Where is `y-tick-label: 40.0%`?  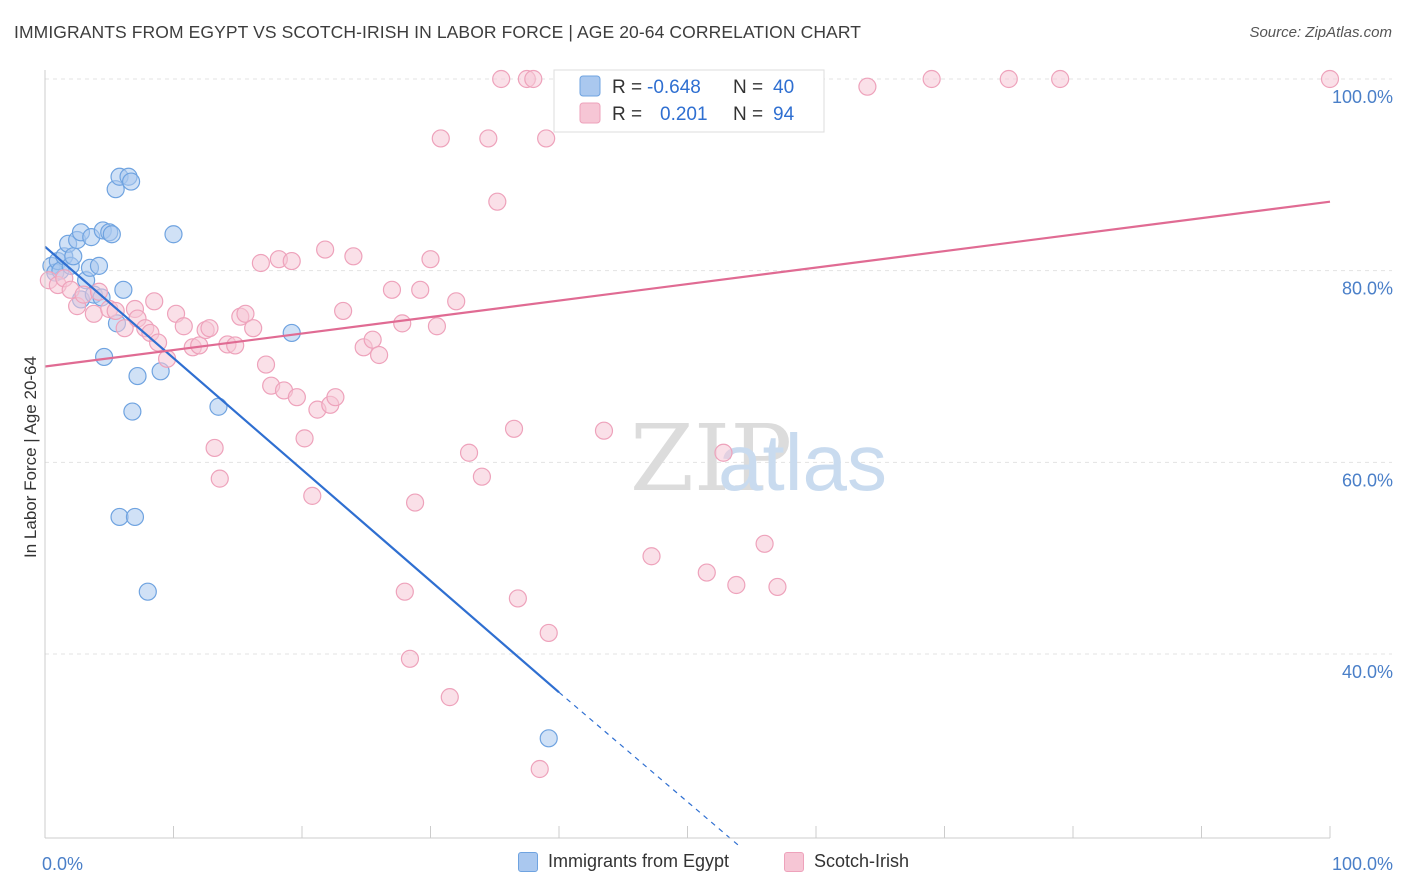
y-tick-label: 40.0% is located at coordinates (1367, 672).